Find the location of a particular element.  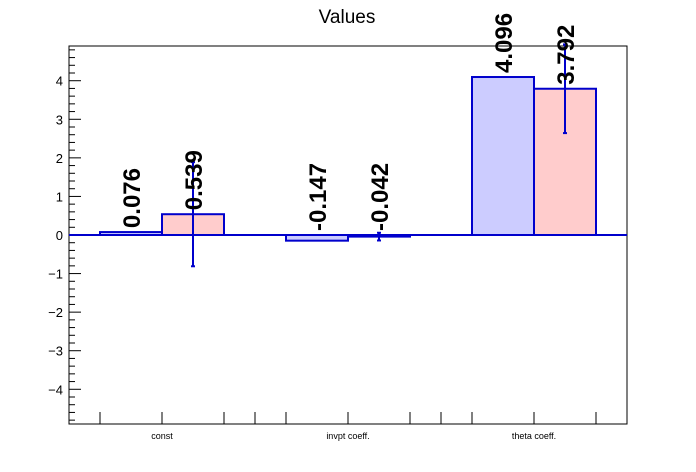

y-tick-label: 0 is located at coordinates (59, 235).